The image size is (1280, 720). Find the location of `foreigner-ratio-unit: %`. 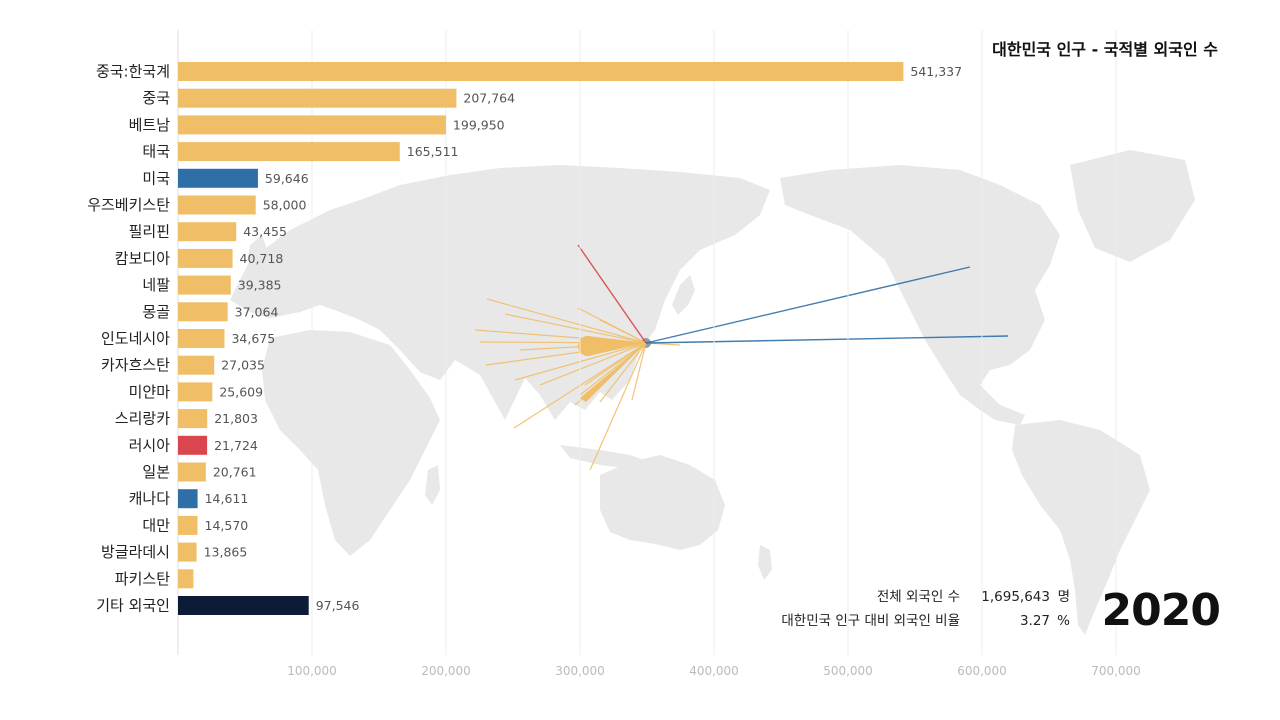

foreigner-ratio-unit: % is located at coordinates (1063, 621).